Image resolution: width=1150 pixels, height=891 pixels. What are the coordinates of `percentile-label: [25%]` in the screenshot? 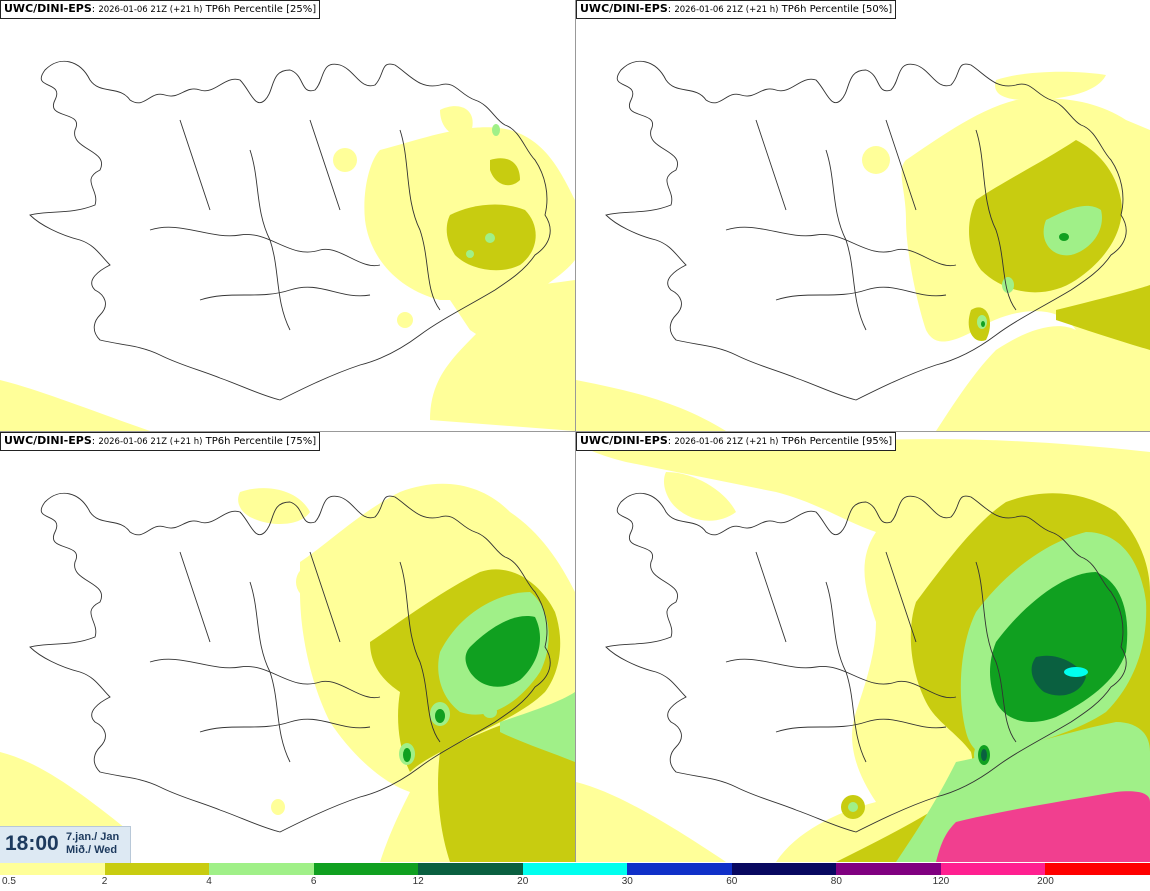 It's located at (301, 9).